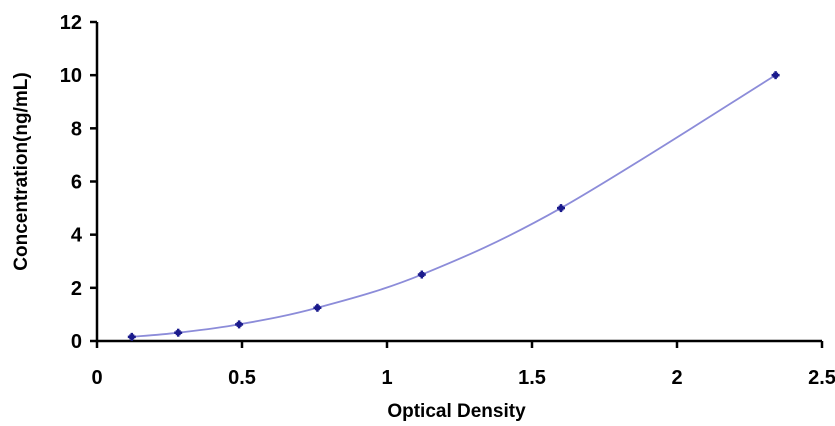 Image resolution: width=835 pixels, height=426 pixels. What do you see at coordinates (76, 183) in the screenshot?
I see `y-tick-label: 6` at bounding box center [76, 183].